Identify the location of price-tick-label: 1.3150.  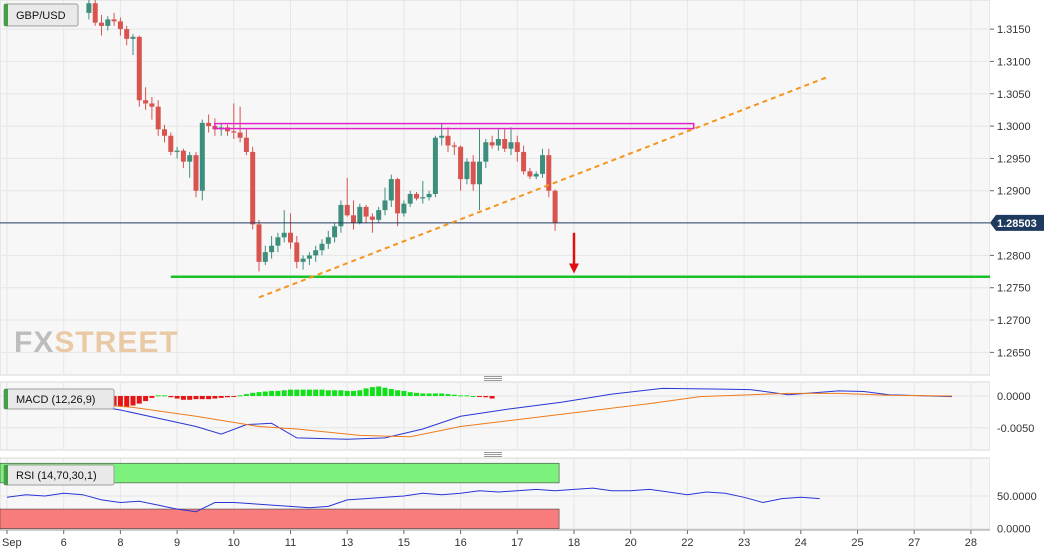
(1014, 30).